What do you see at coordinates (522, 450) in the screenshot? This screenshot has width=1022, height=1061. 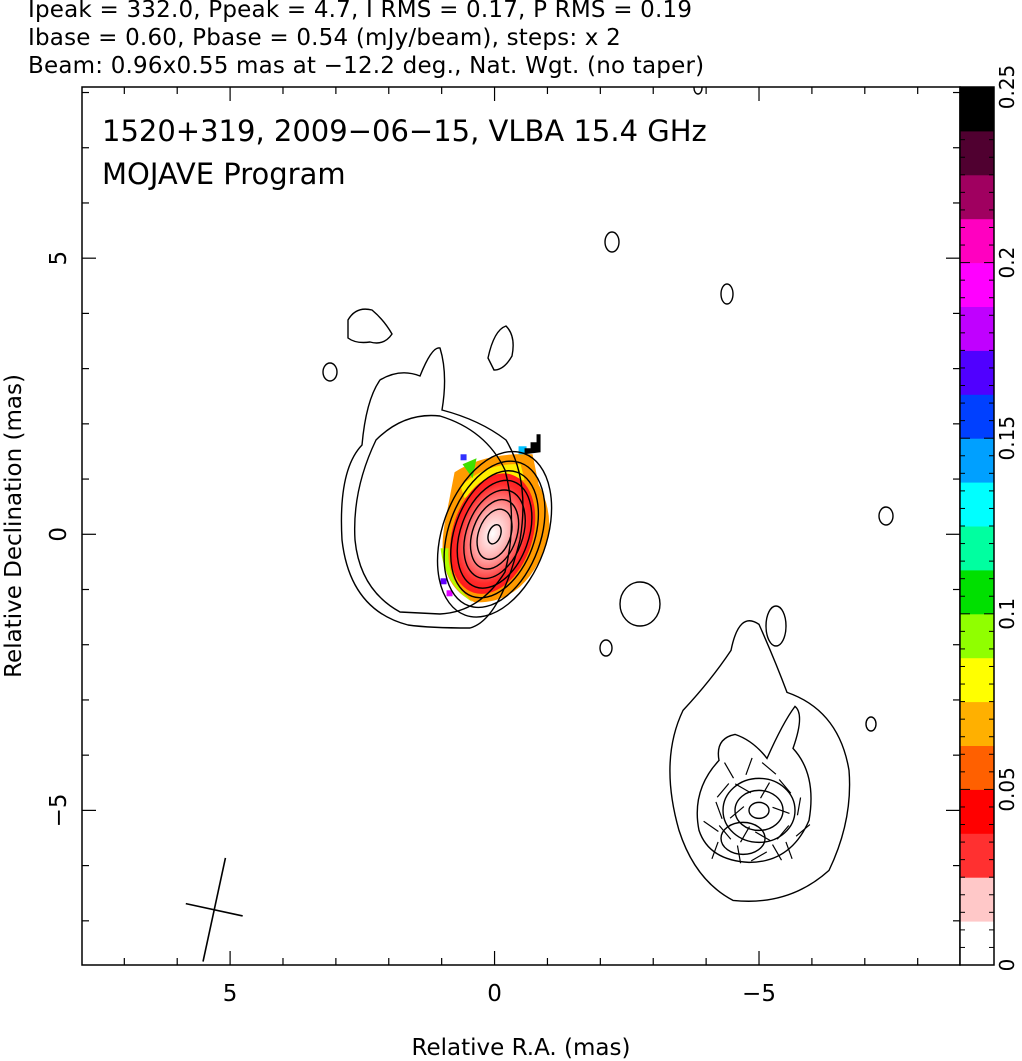 I see `polarization-cyan-pixel` at bounding box center [522, 450].